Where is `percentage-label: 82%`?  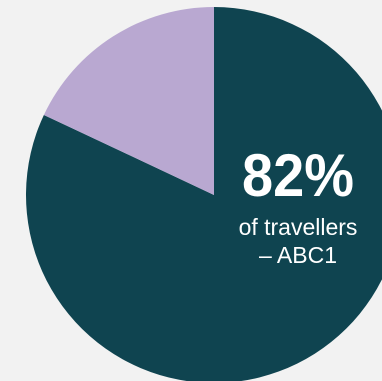 percentage-label: 82% is located at coordinates (298, 175).